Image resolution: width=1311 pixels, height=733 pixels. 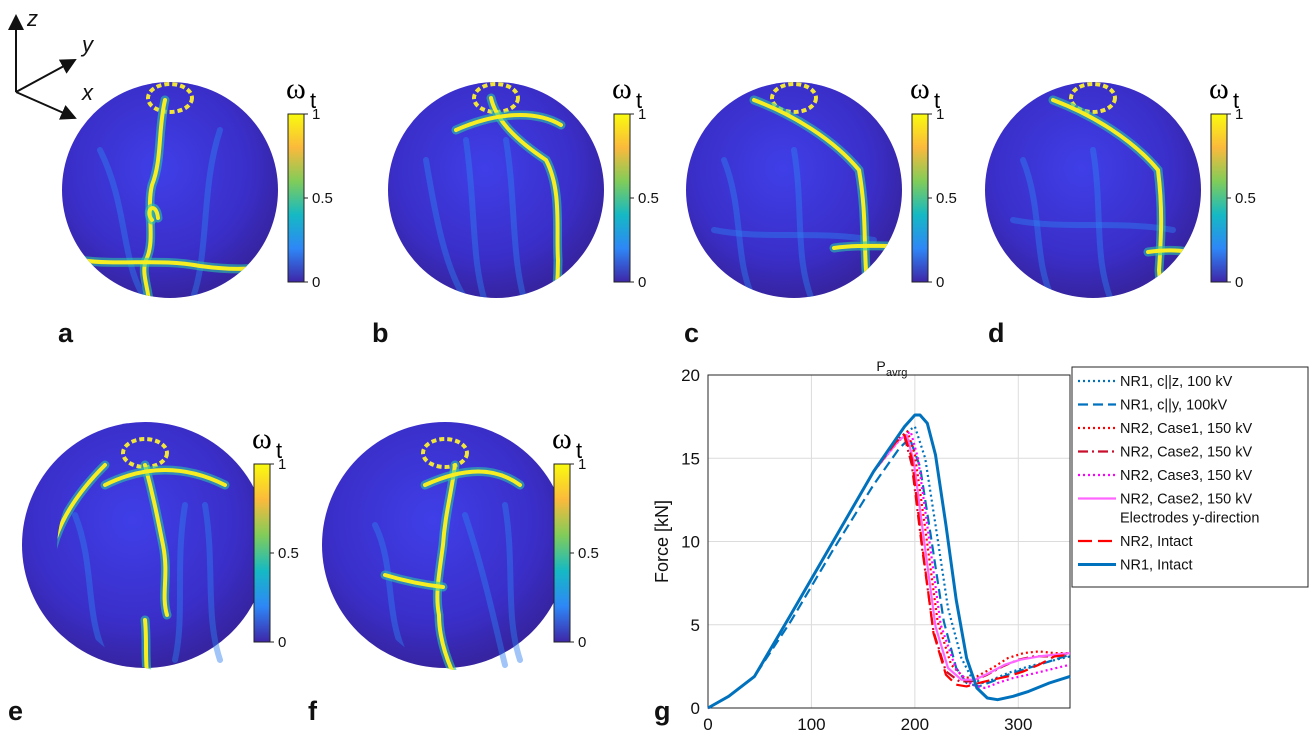 What do you see at coordinates (996, 333) in the screenshot?
I see `panel-label-d: d` at bounding box center [996, 333].